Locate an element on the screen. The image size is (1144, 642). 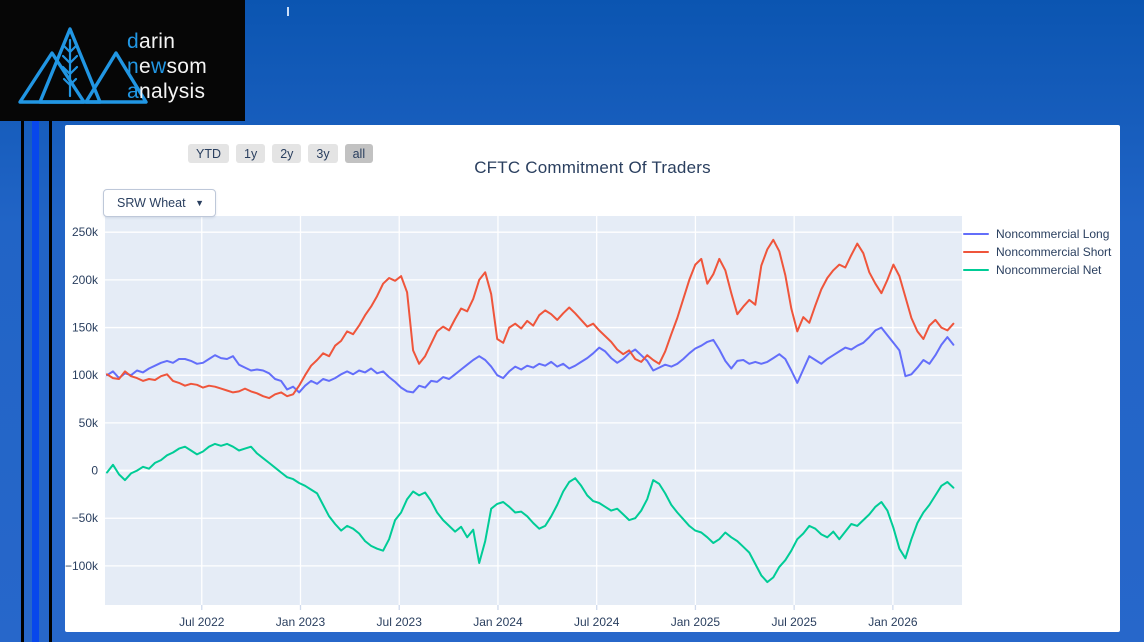
logo-word-newsom: newsom is located at coordinates (167, 66).